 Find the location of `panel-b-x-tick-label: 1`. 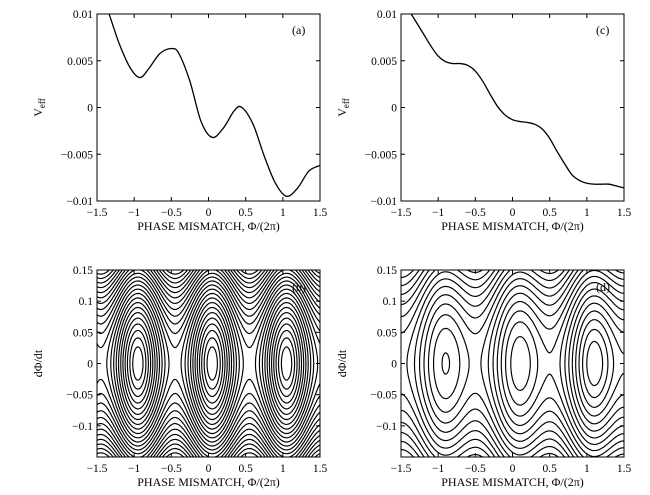

panel-b-x-tick-label: 1 is located at coordinates (283, 469).